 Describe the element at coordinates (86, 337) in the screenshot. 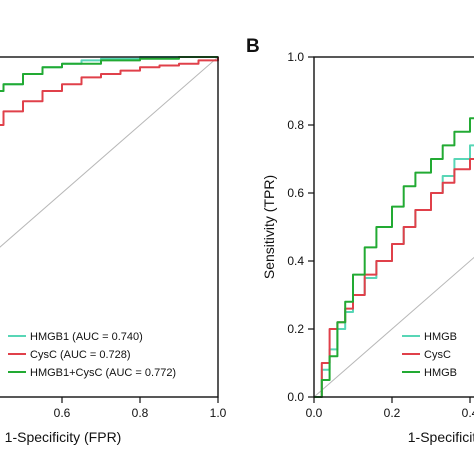

I see `legend-label-0: HMGB1 (AUC = 0.740)` at that location.